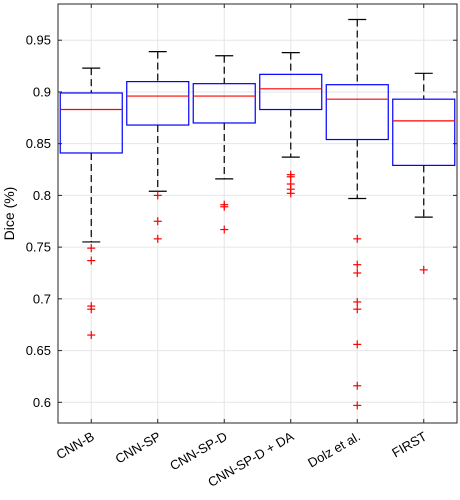  I want to click on box-cnn-sp, so click(158, 146).